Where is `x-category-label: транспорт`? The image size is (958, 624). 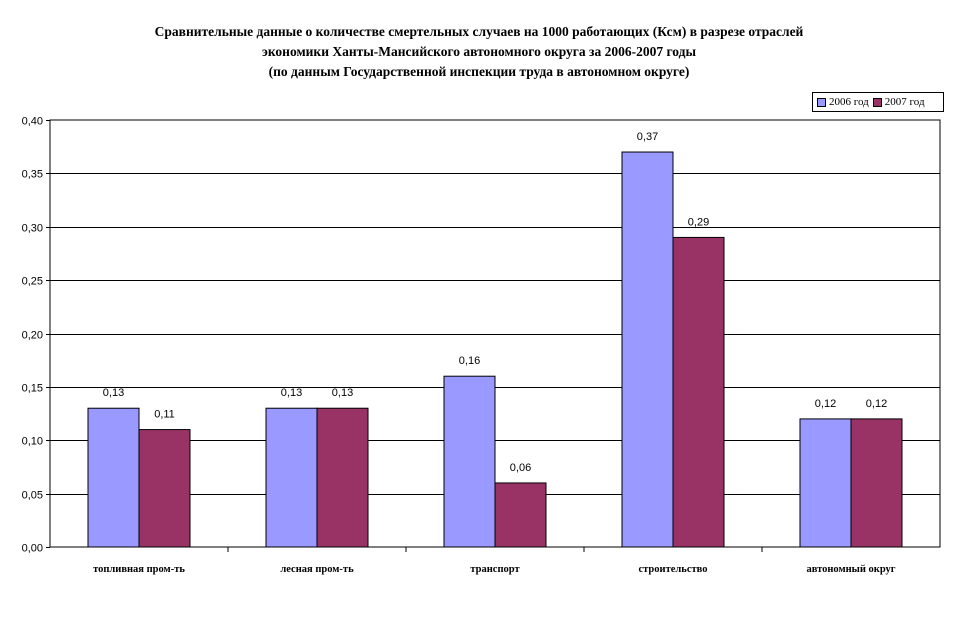 x-category-label: транспорт is located at coordinates (495, 569).